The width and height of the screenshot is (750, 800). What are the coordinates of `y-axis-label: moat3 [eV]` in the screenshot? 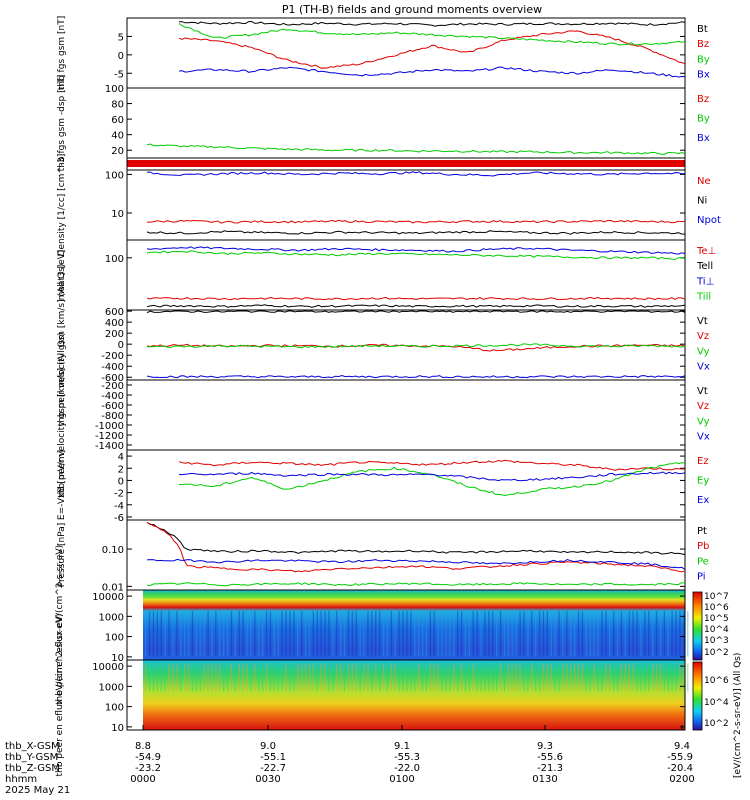 It's located at (62, 275).